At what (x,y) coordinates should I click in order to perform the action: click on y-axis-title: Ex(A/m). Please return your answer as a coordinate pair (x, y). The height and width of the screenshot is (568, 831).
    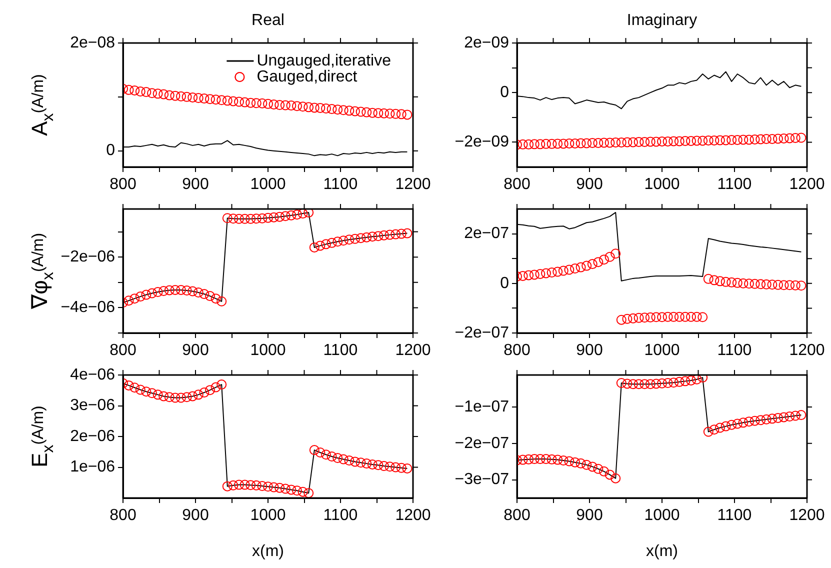
    Looking at the image, I should click on (42, 437).